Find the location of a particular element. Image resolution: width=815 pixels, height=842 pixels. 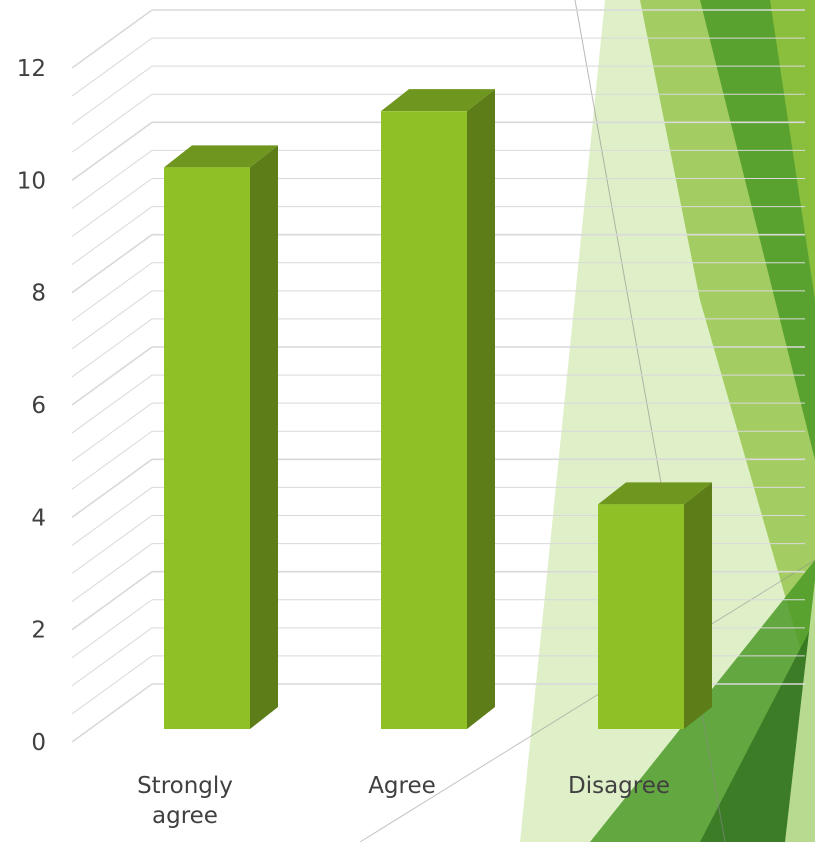

y-tick-label-6: 12 is located at coordinates (31, 69).